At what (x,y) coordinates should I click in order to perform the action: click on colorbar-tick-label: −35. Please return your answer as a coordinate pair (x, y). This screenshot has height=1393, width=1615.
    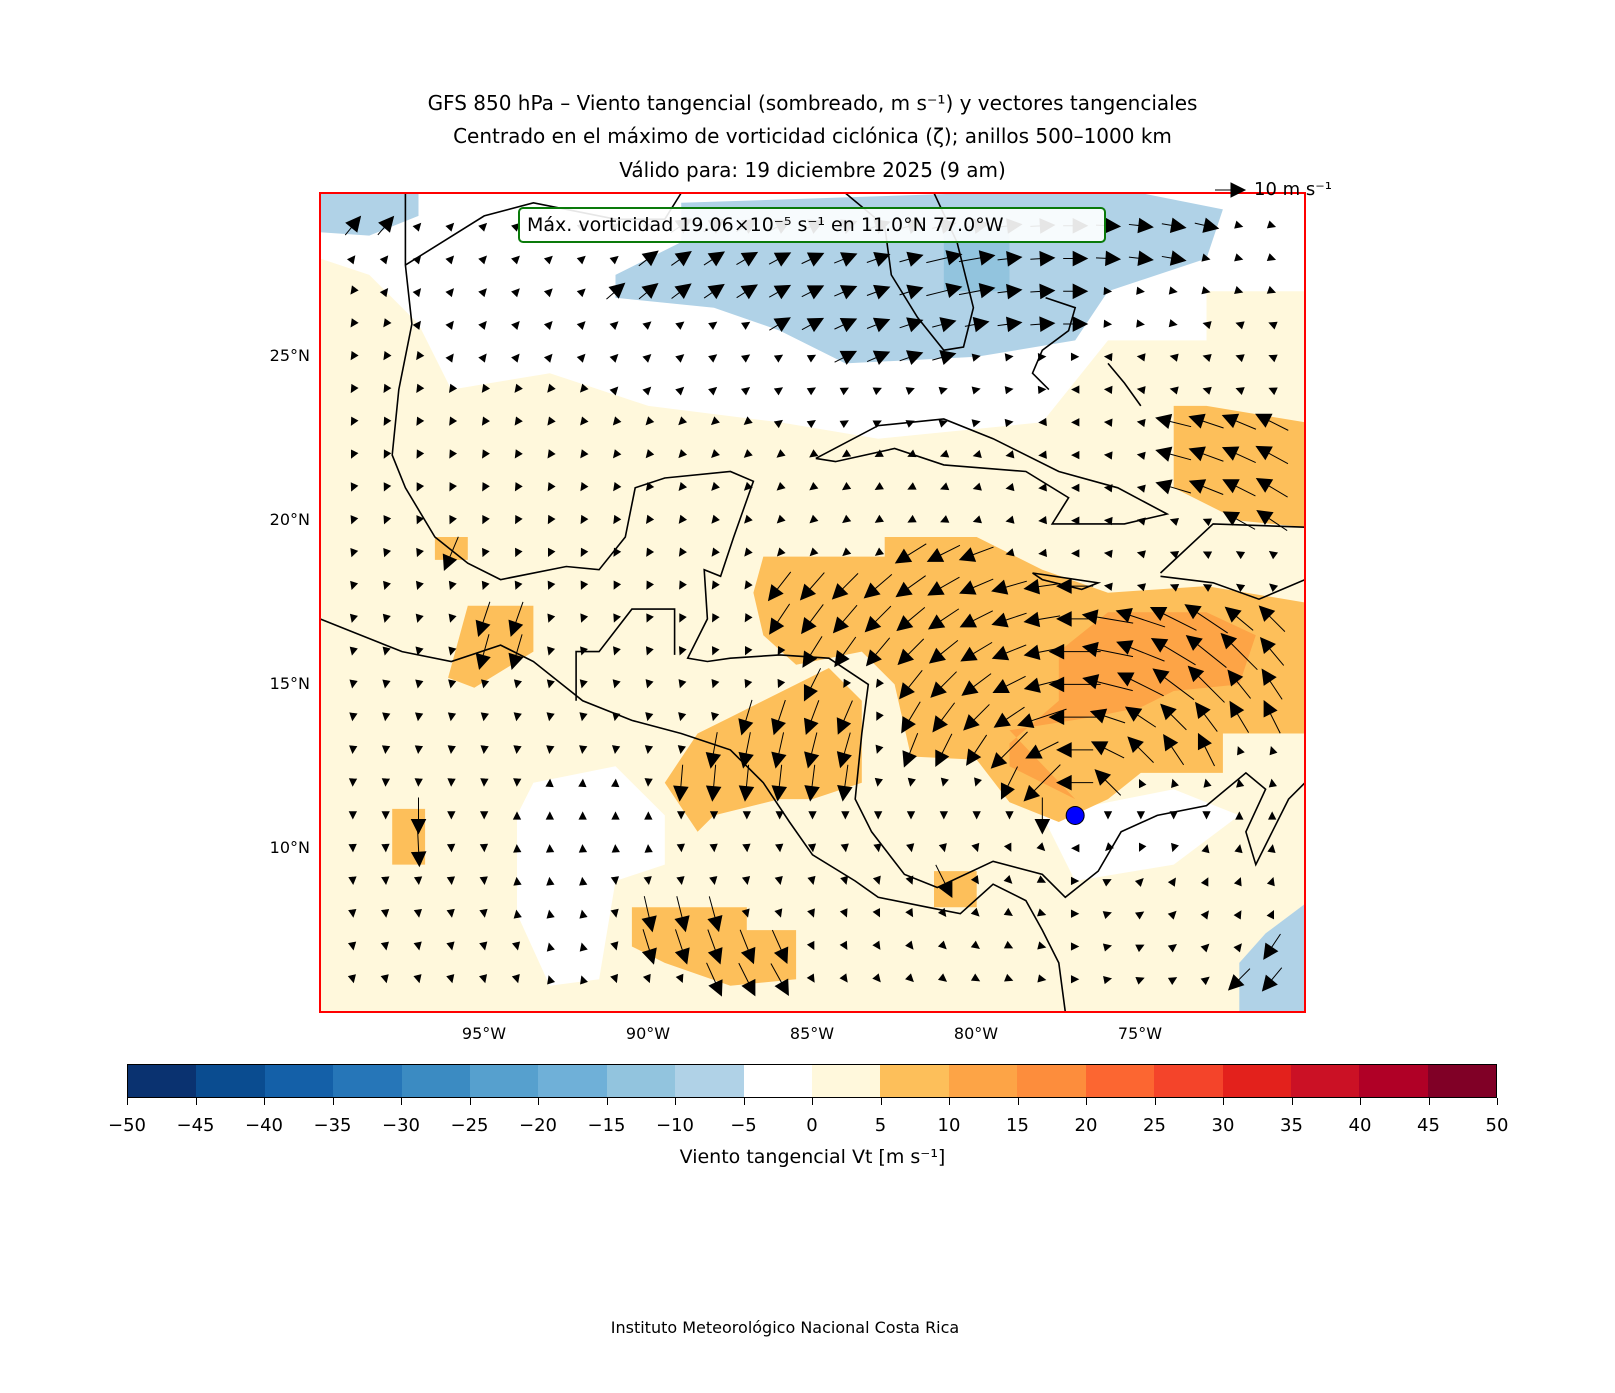
    Looking at the image, I should click on (332, 1125).